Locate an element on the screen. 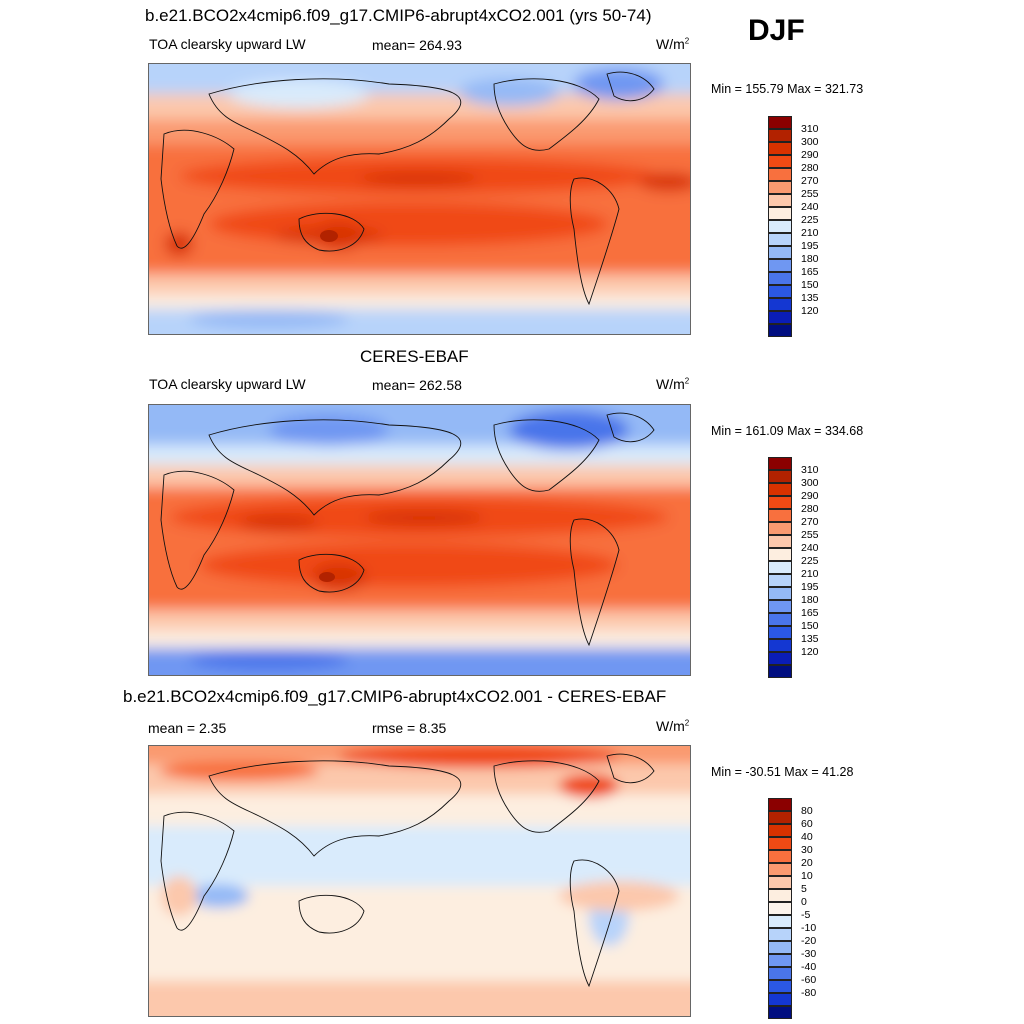 Image resolution: width=1024 pixels, height=1024 pixels. colorbar-tick-label: -60 is located at coordinates (809, 980).